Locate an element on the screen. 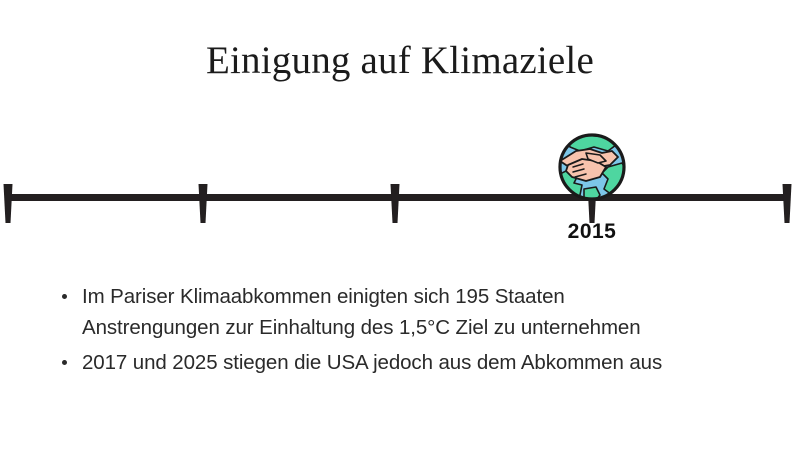 The width and height of the screenshot is (800, 450). globe-handshake-icon is located at coordinates (592, 167).